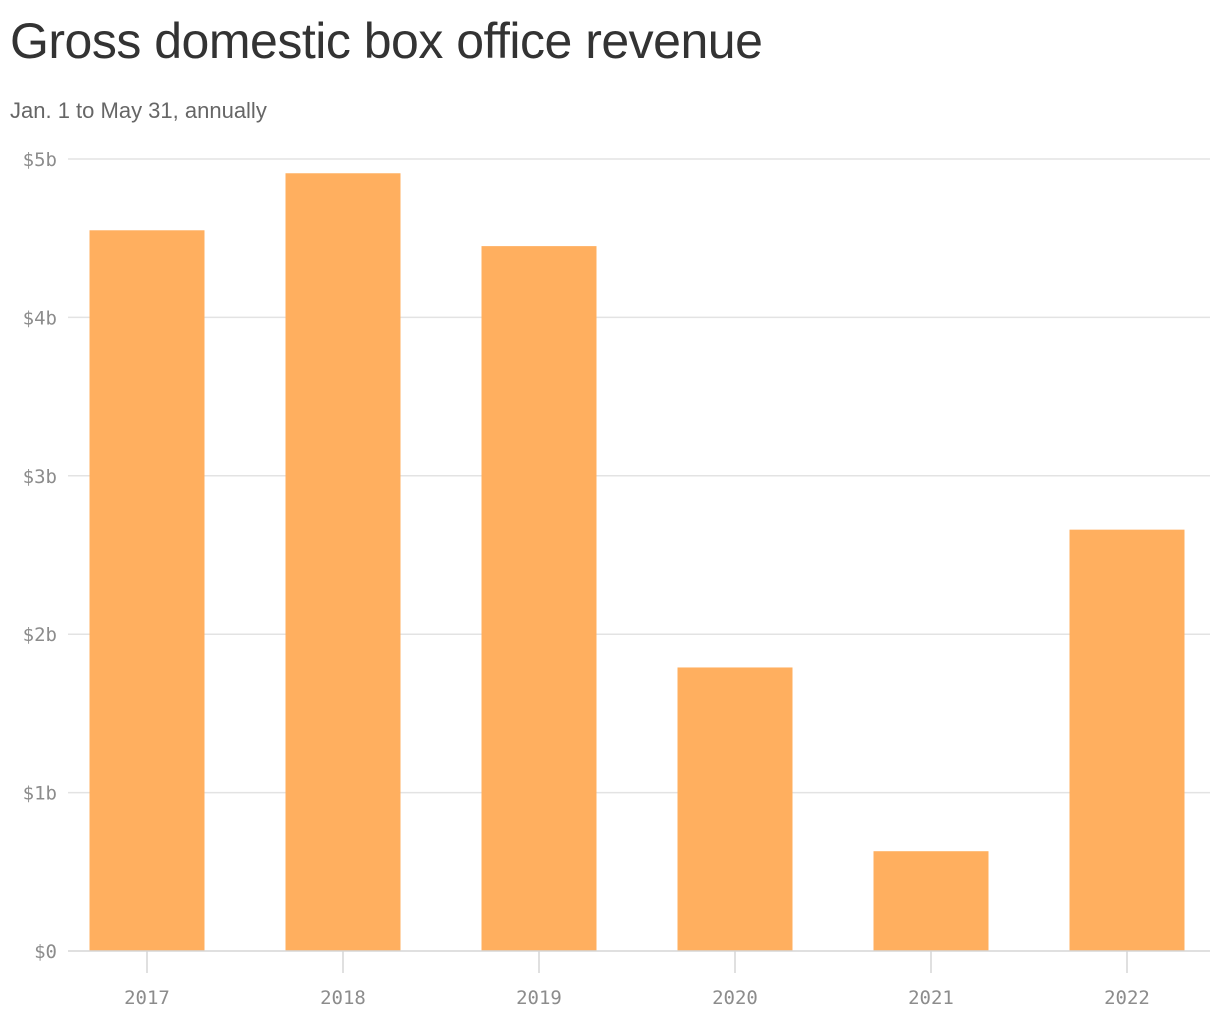  I want to click on x-tick-label: 2017, so click(147, 998).